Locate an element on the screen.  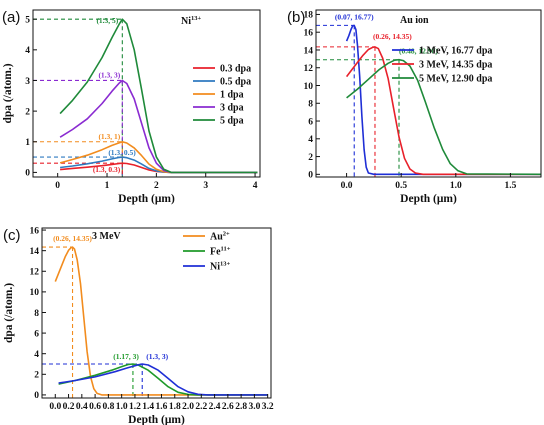
legend-entry-0: 0.3 dpa is located at coordinates (235, 69).